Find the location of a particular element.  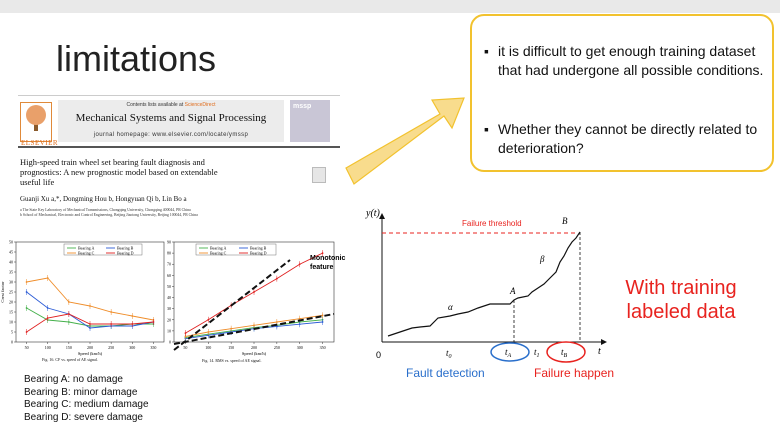

y-tick-label: 15 is located at coordinates (11, 312).